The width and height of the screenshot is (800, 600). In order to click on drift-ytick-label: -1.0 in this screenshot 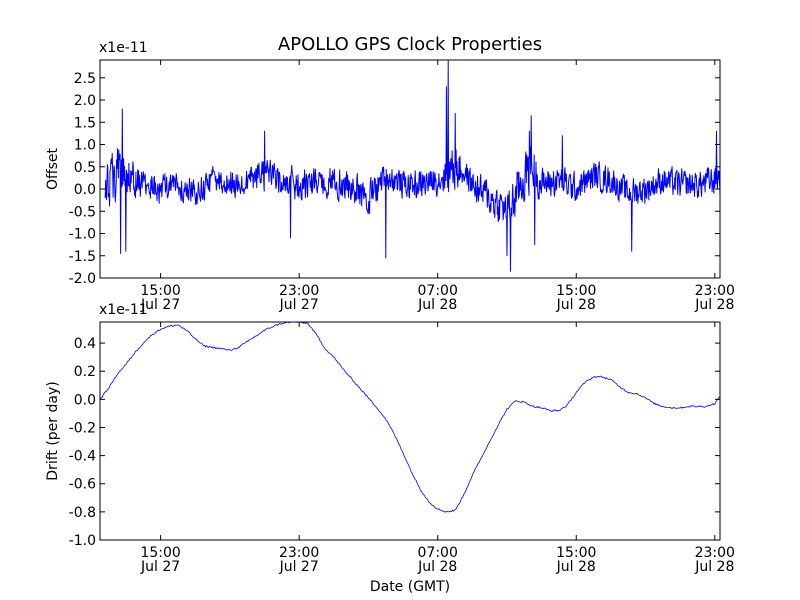, I will do `click(82, 541)`.